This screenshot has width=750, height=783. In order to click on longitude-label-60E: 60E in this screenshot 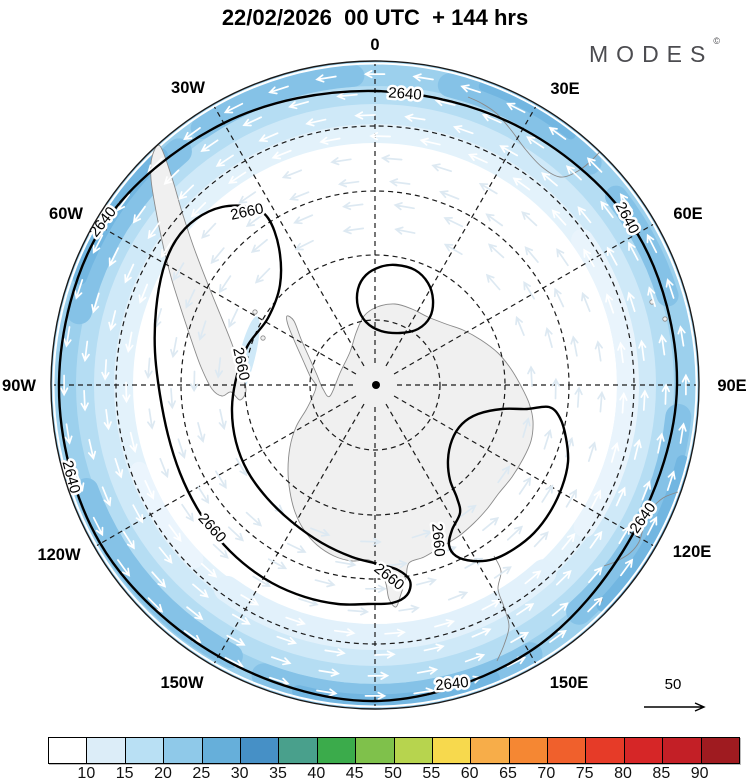, I will do `click(687, 214)`.